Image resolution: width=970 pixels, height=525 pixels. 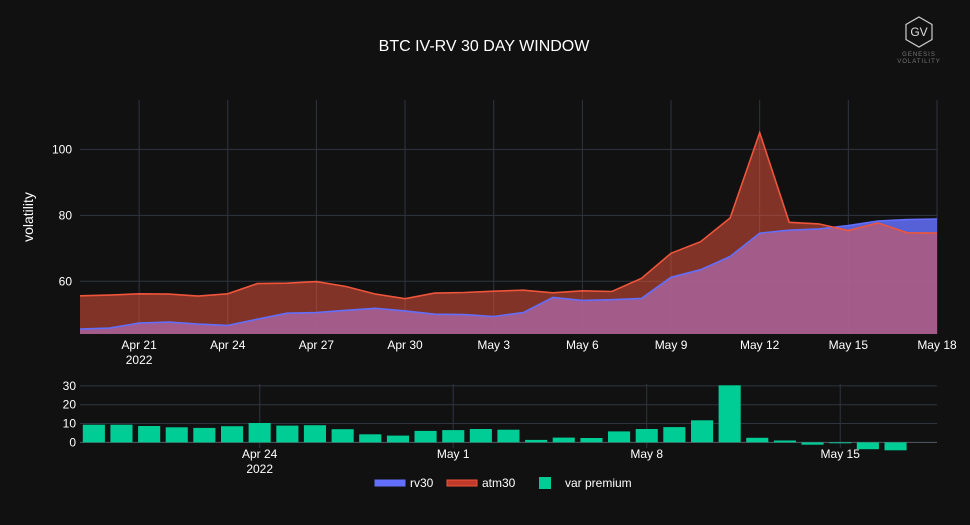 What do you see at coordinates (499, 483) in the screenshot?
I see `legend-label-atm30: atm30` at bounding box center [499, 483].